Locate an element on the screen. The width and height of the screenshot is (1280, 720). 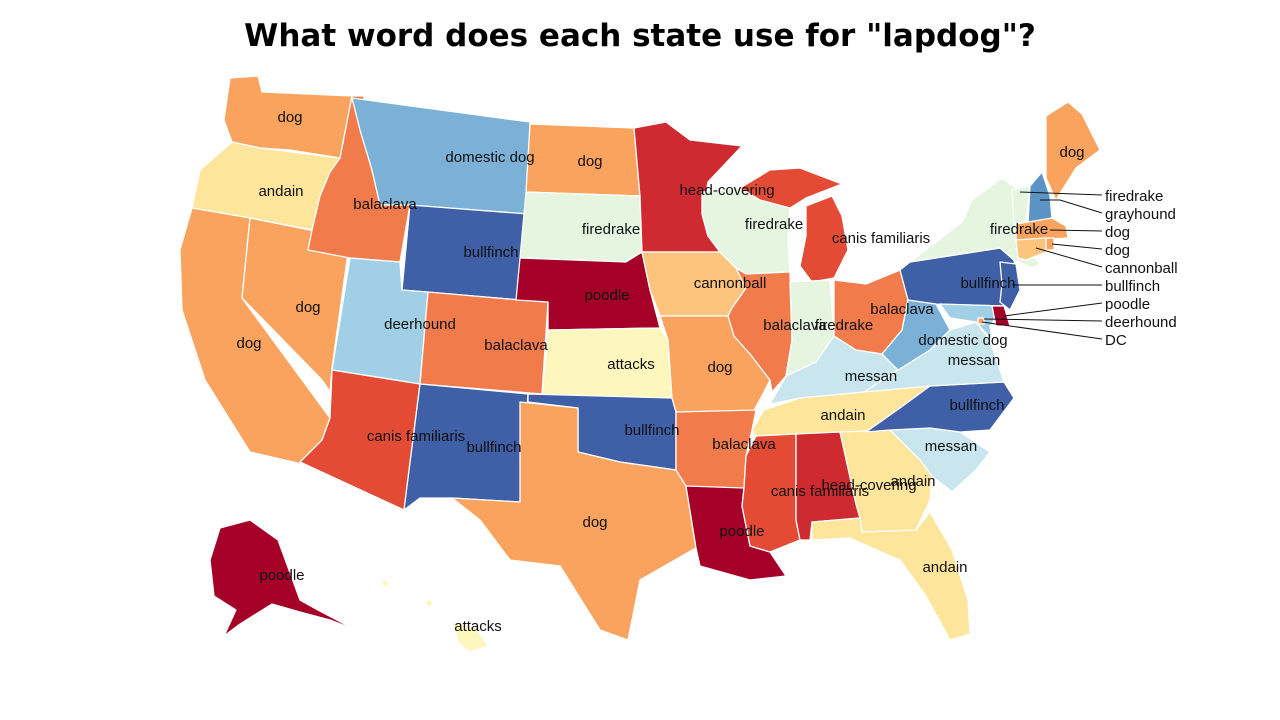
state-CO is located at coordinates (484, 343).